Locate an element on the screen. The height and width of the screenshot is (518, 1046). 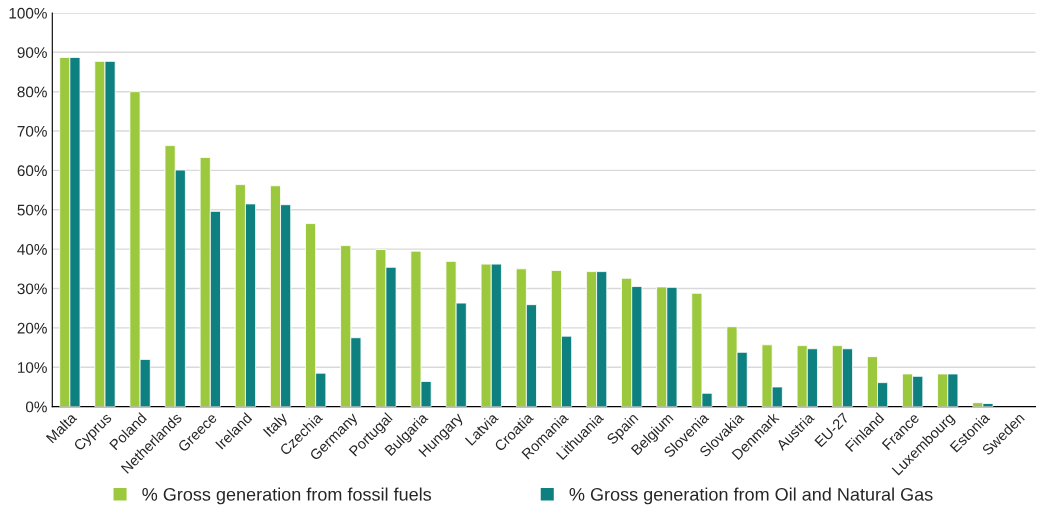
y-tick-label: 70% is located at coordinates (32, 131).